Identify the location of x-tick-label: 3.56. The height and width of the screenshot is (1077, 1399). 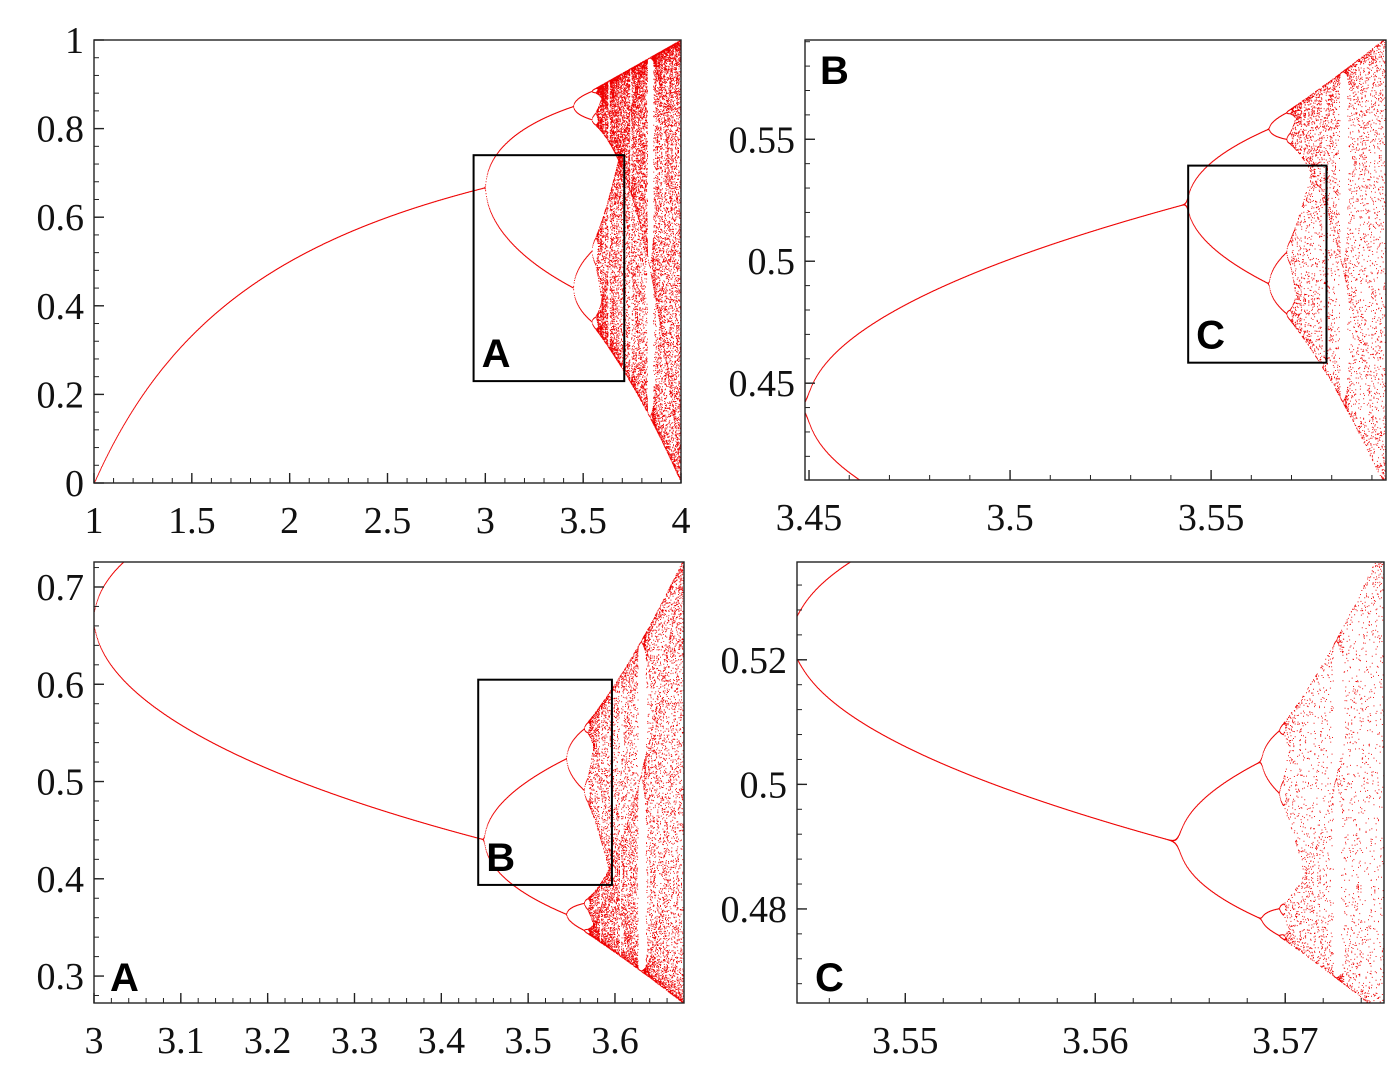
(1095, 1041).